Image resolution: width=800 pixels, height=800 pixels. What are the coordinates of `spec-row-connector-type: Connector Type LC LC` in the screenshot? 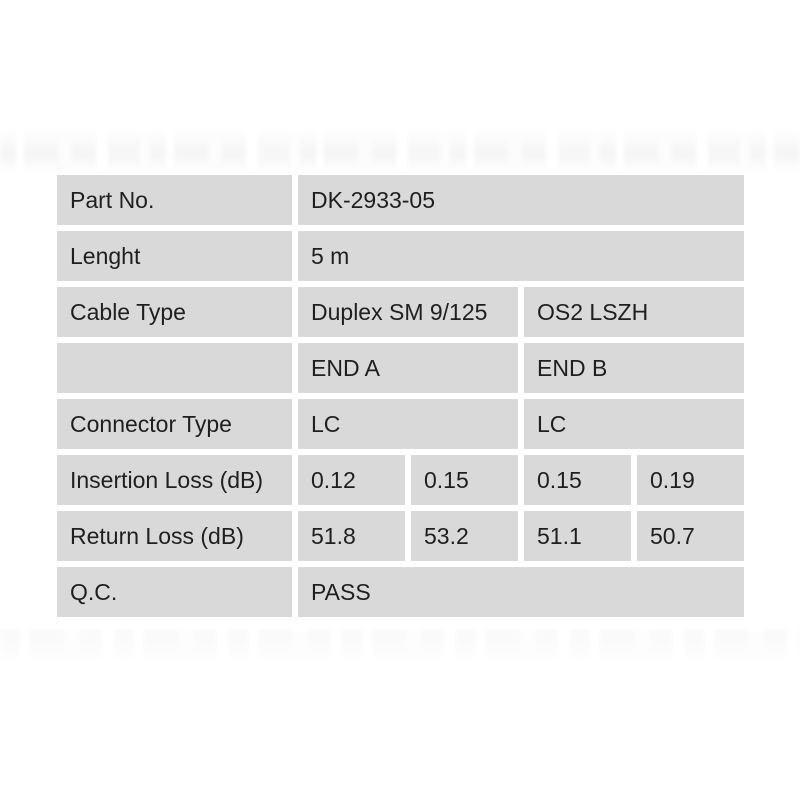 It's located at (400, 424).